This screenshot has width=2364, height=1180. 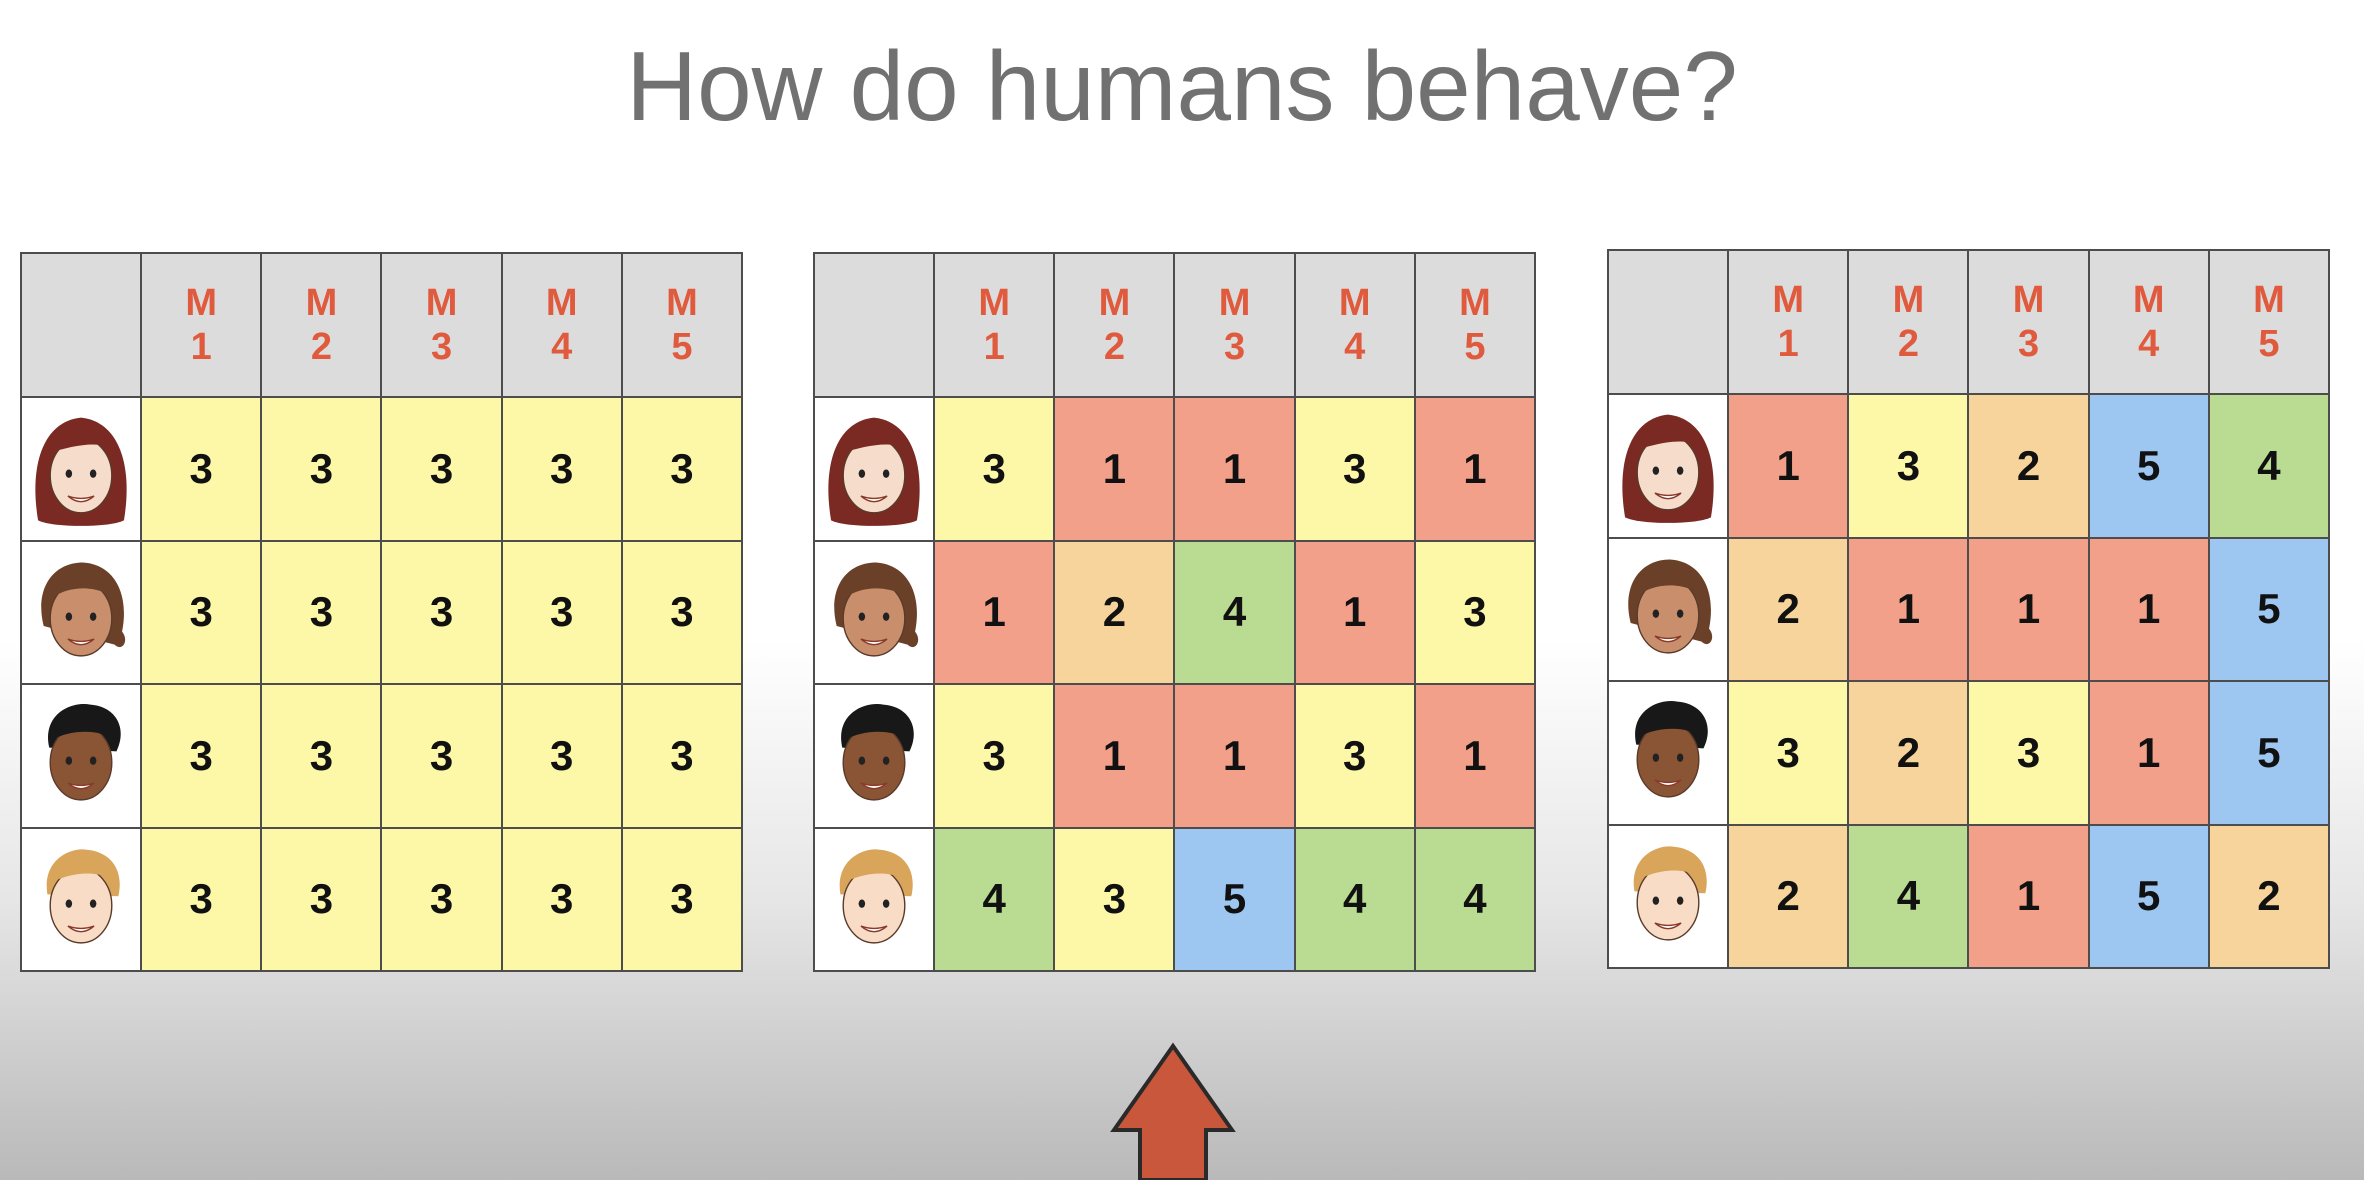 What do you see at coordinates (1182, 86) in the screenshot?
I see `slide-title: How do humans behave?` at bounding box center [1182, 86].